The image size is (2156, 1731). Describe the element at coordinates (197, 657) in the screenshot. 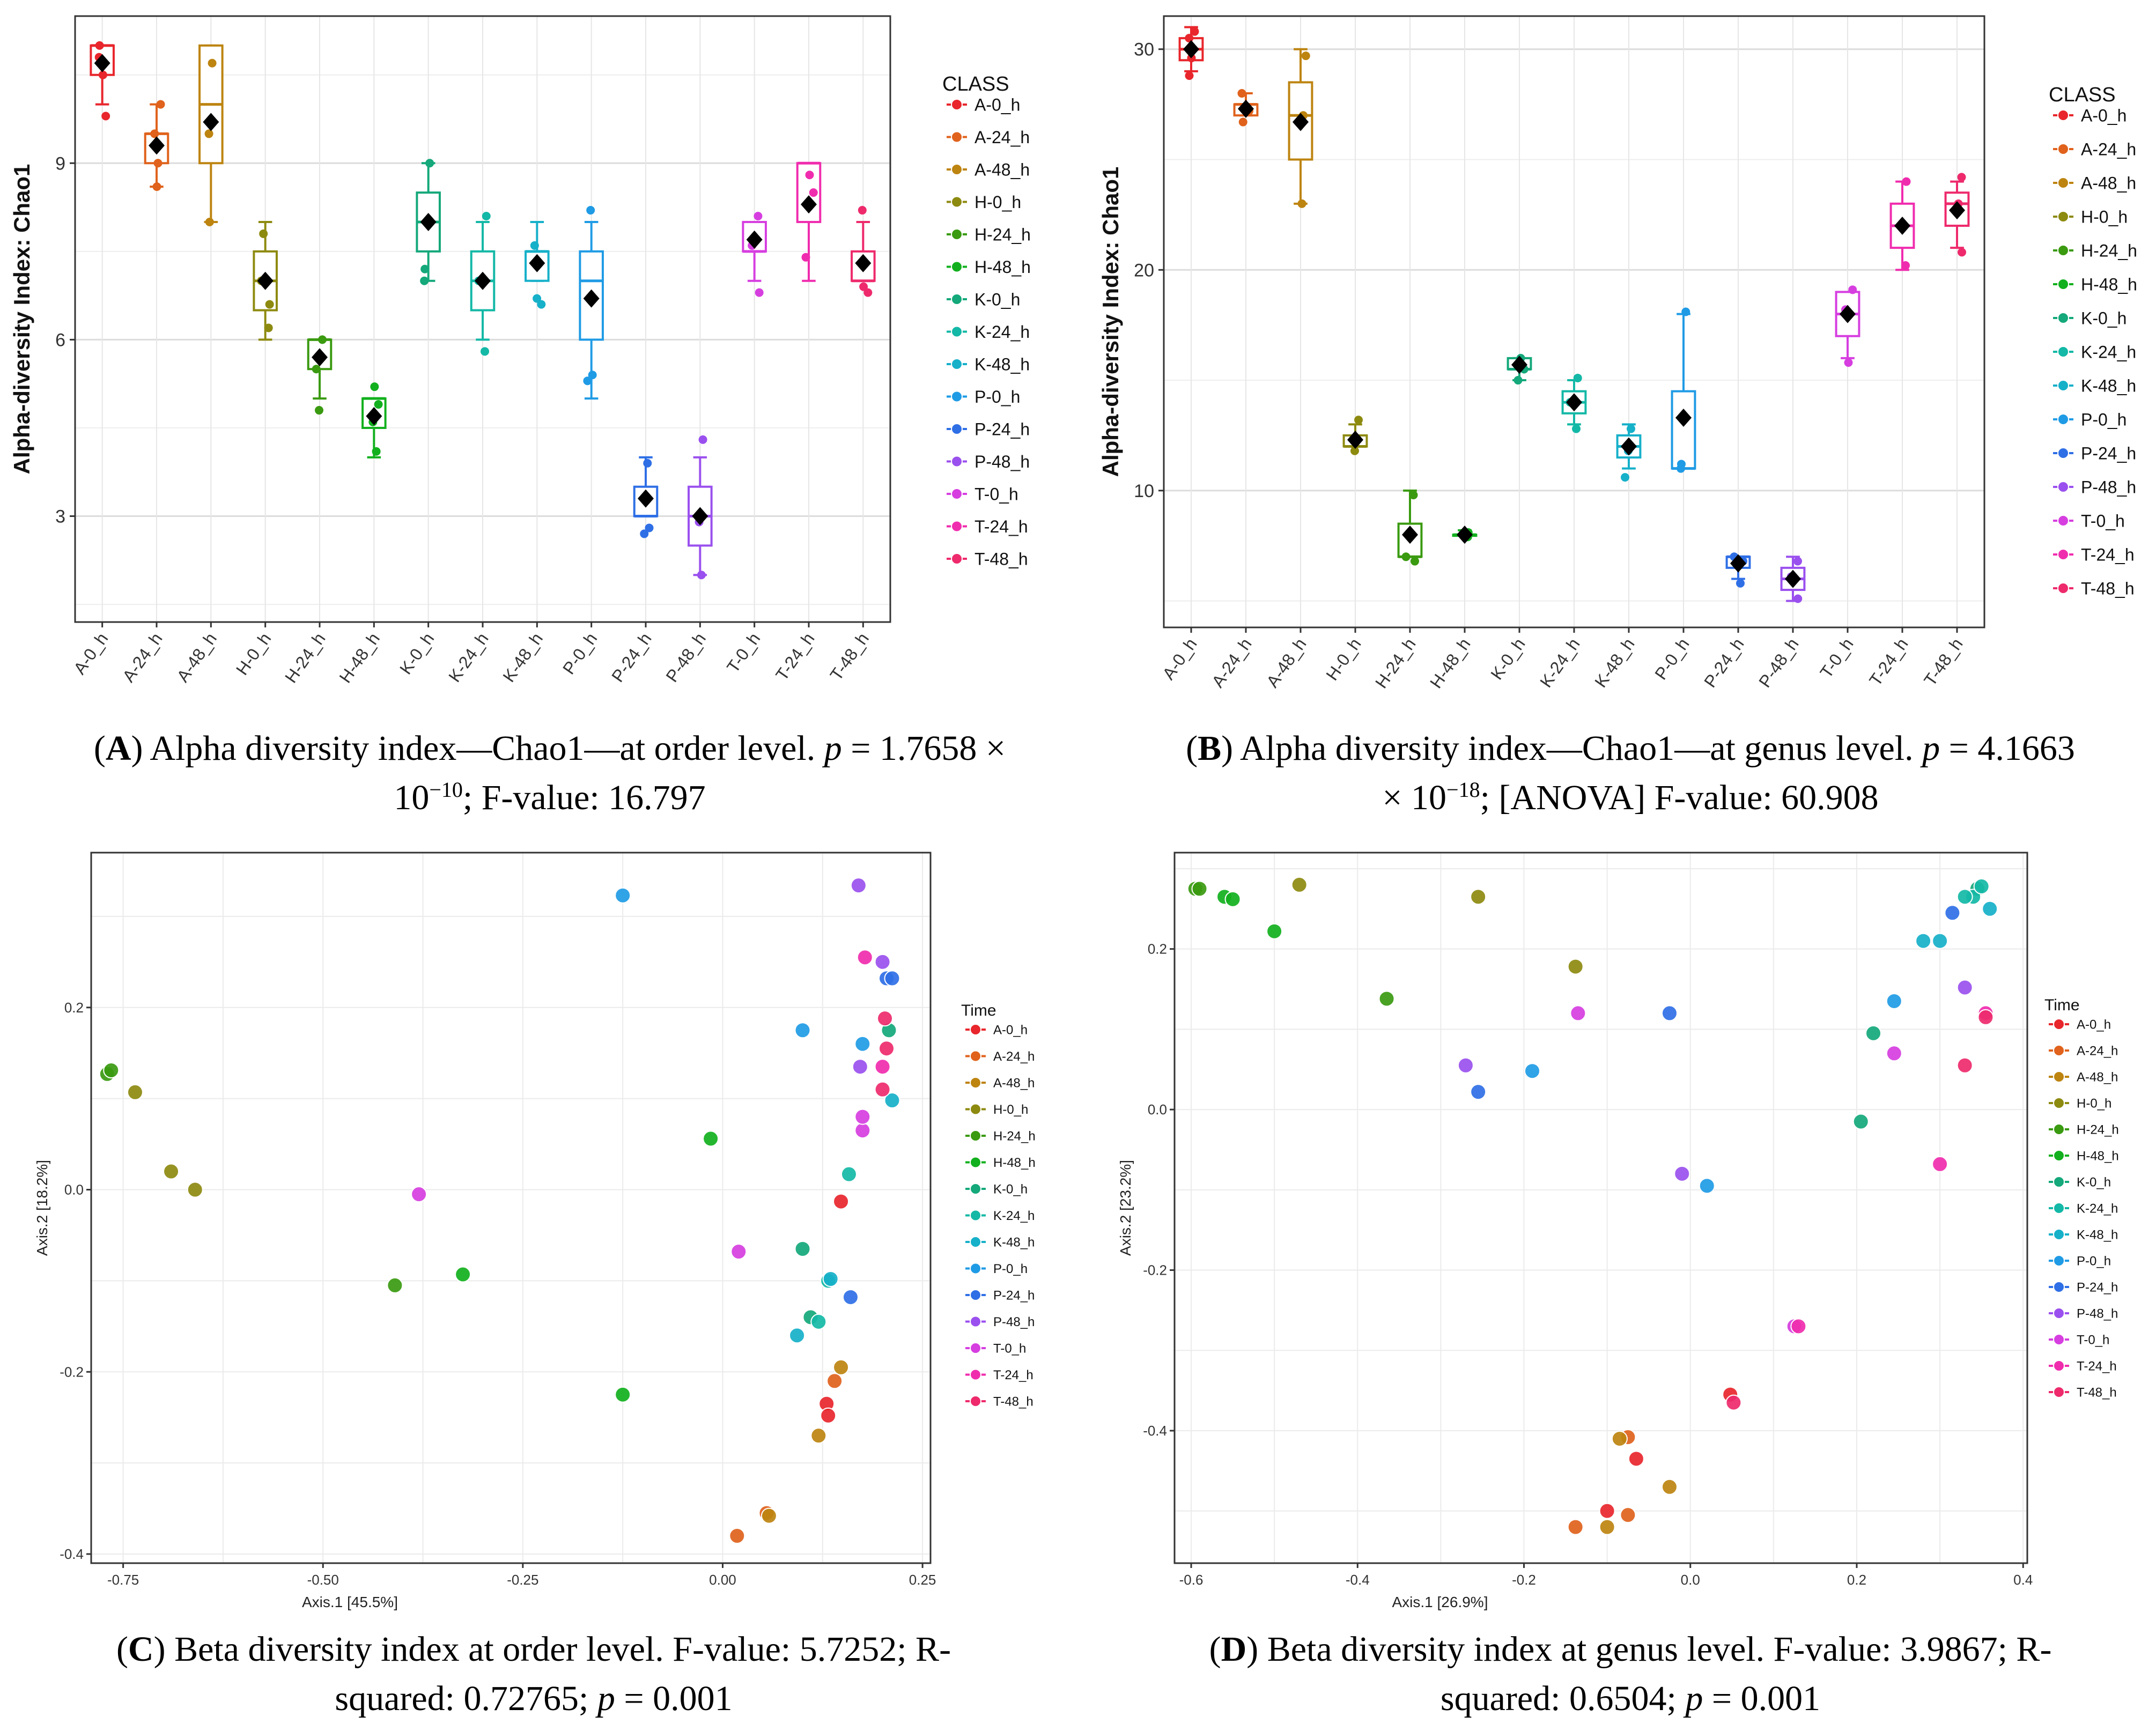

I see `chart-a-xtick-label: A-48_h` at that location.